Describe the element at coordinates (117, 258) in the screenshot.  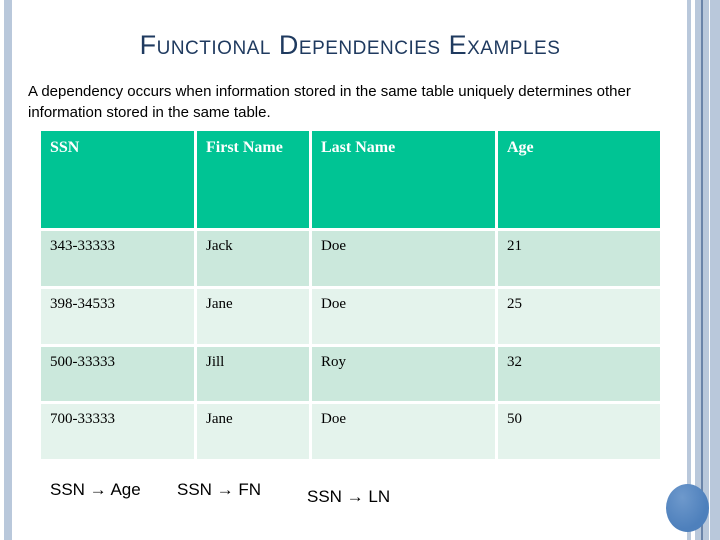
I see `table-cell: 343-33333` at that location.